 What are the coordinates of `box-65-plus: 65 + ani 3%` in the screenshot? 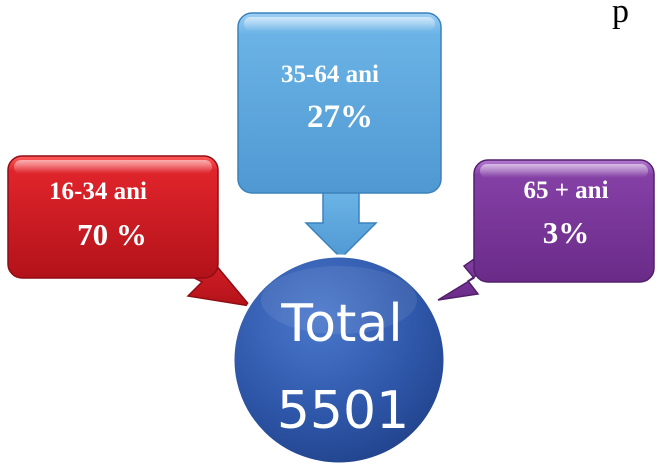 It's located at (546, 230).